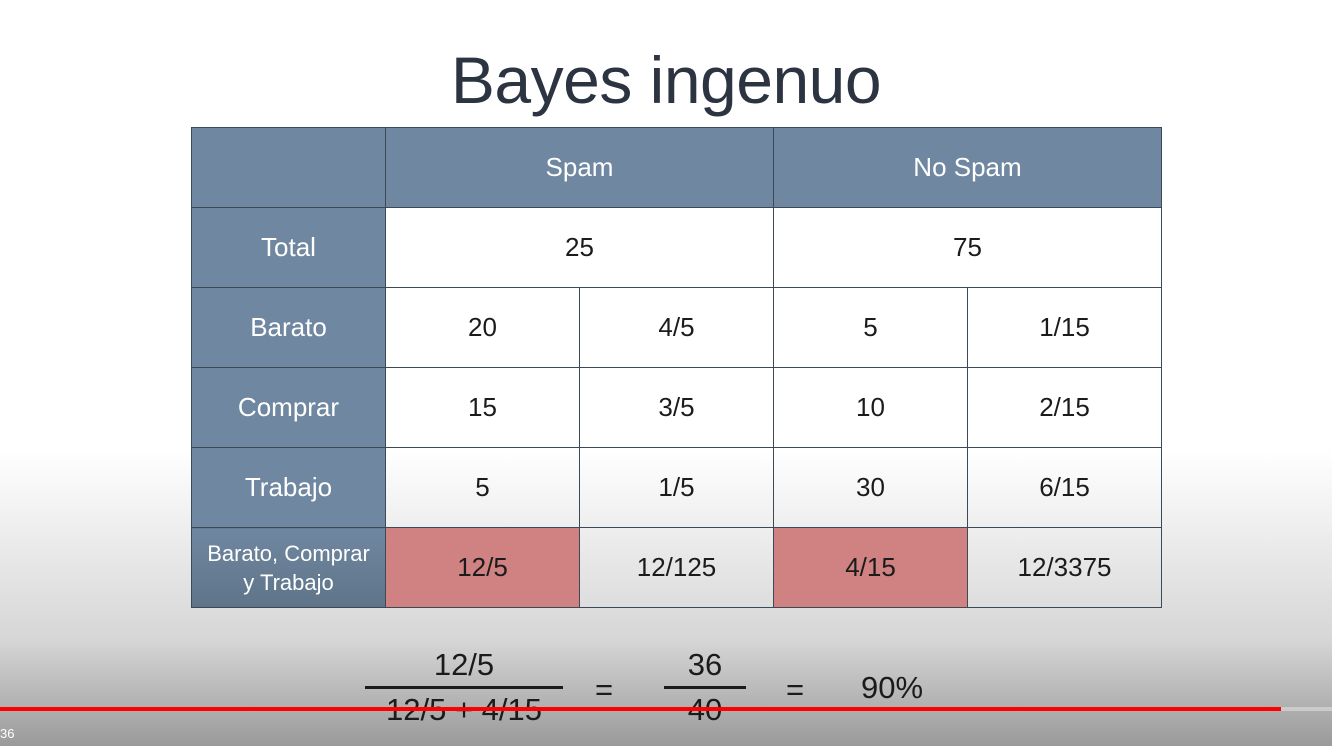 Image resolution: width=1332 pixels, height=746 pixels. What do you see at coordinates (288, 487) in the screenshot?
I see `row-header-trabajo: Trabajo` at bounding box center [288, 487].